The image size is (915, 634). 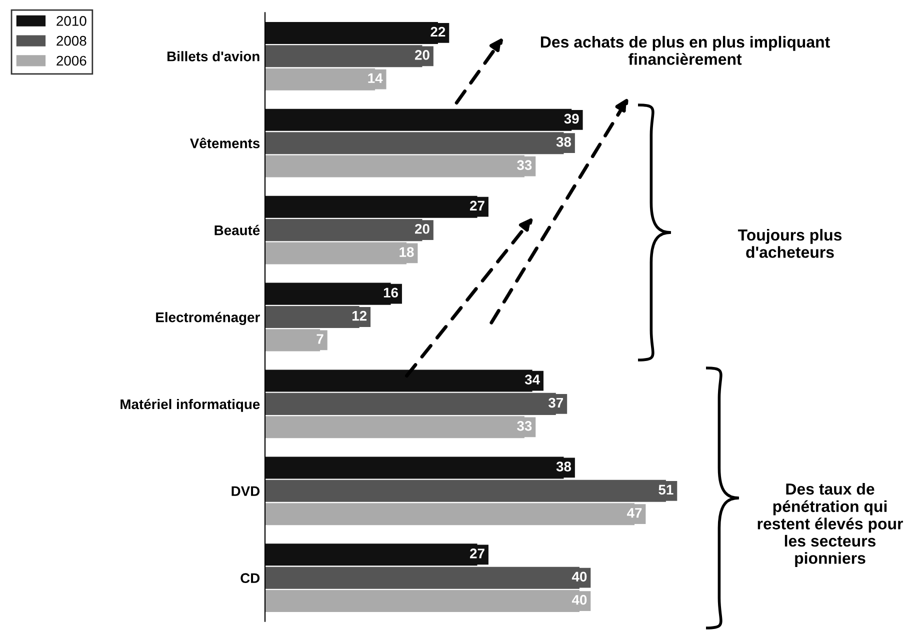 What do you see at coordinates (685, 50) in the screenshot?
I see `annotation: Des achats de plus en plus impliquant financièrement` at bounding box center [685, 50].